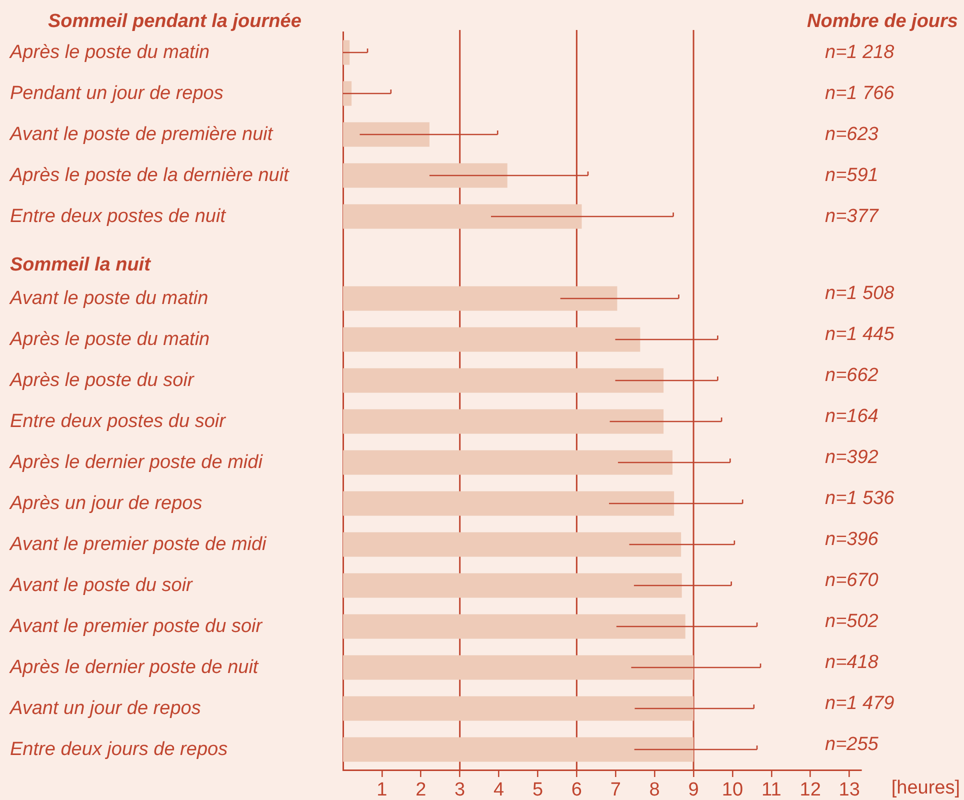 The image size is (964, 800). What do you see at coordinates (810, 790) in the screenshot?
I see `x-tick-label: 12` at bounding box center [810, 790].